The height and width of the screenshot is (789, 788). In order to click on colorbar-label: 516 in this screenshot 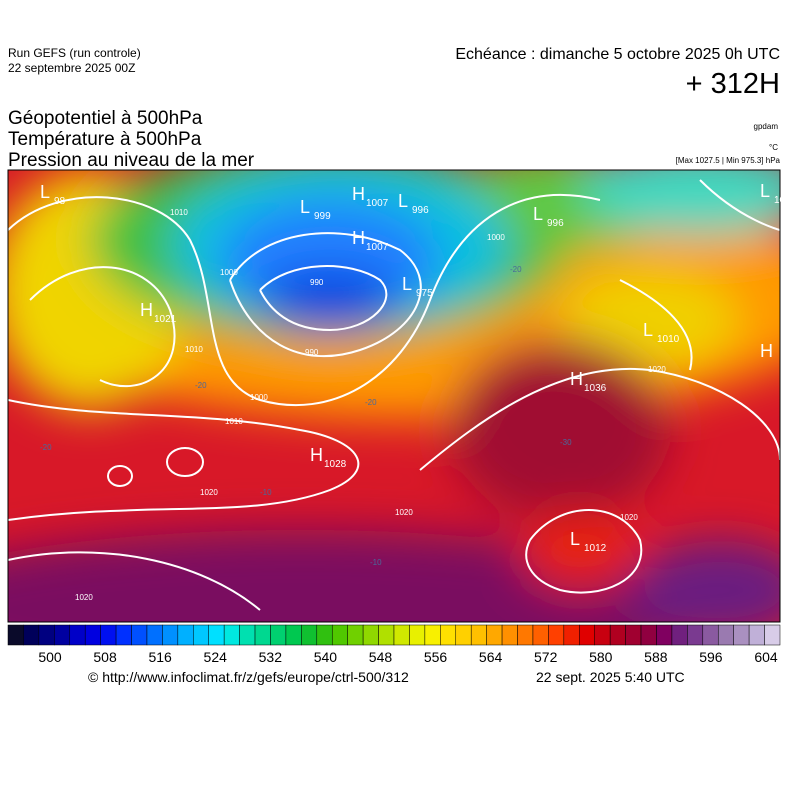, I will do `click(160, 657)`.